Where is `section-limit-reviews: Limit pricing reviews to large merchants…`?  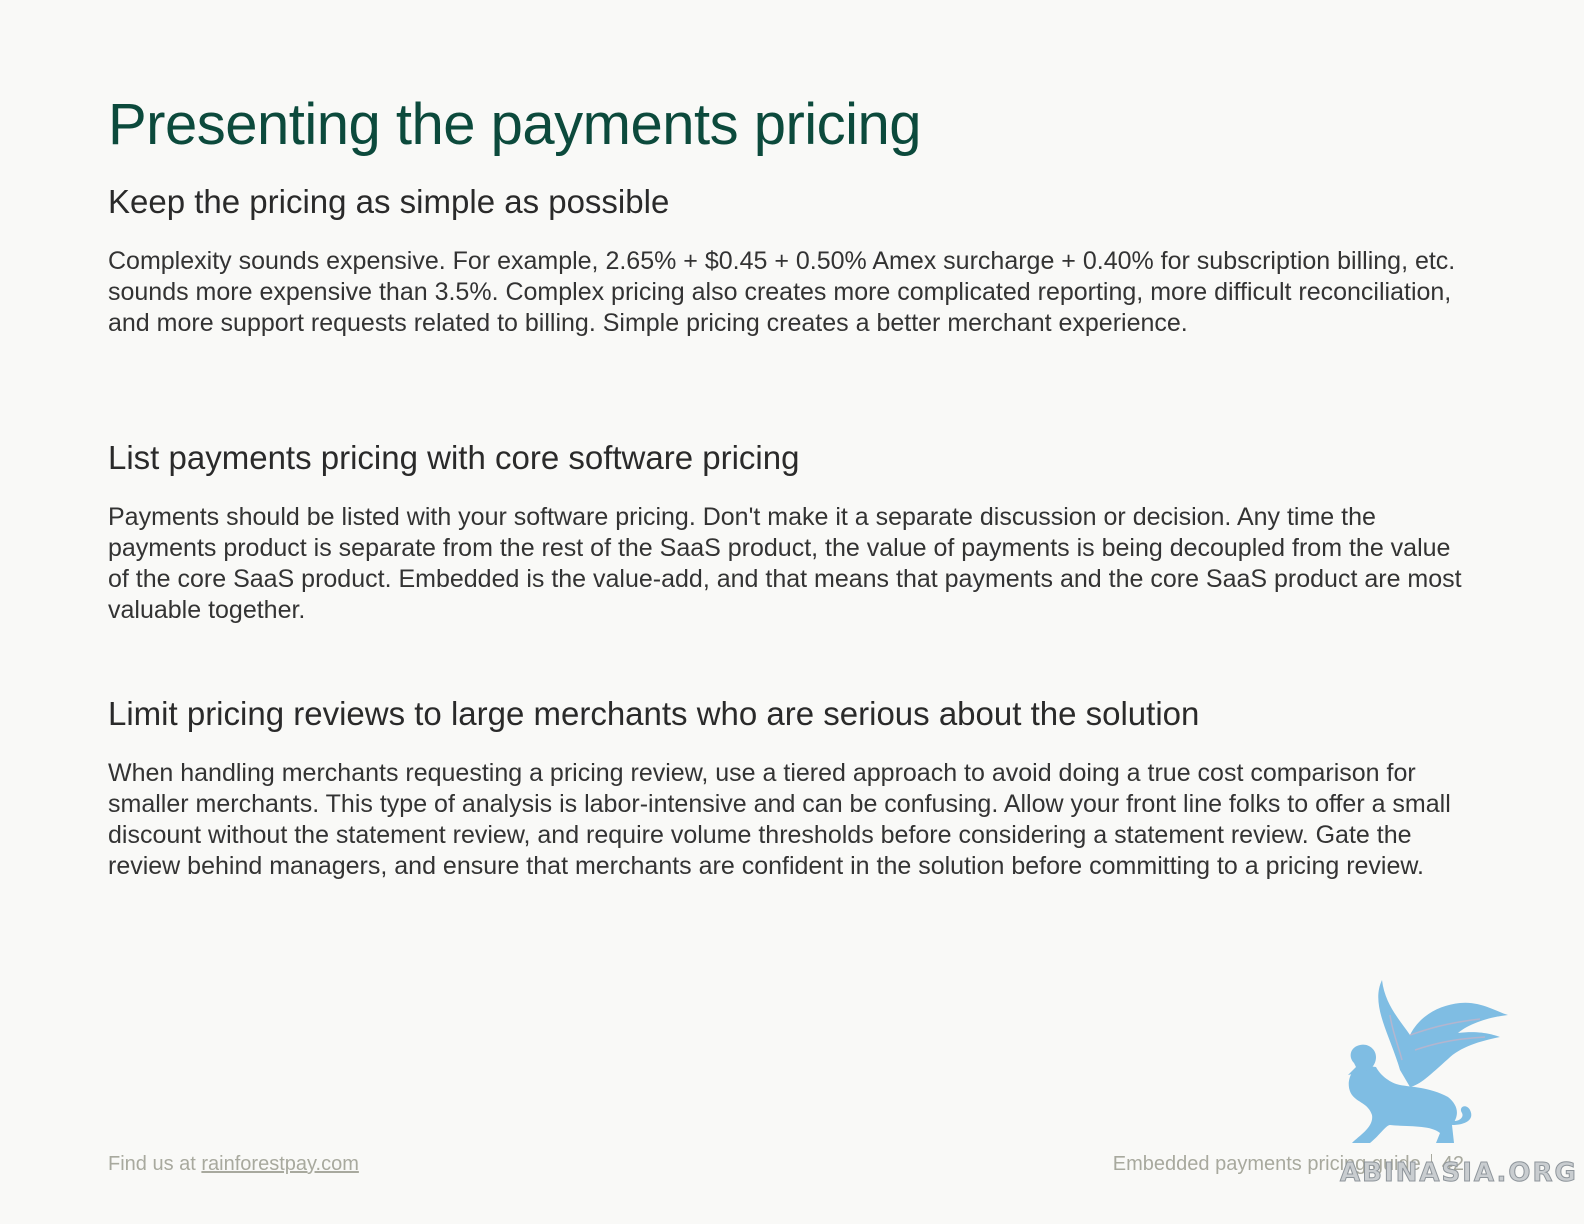 section-limit-reviews: Limit pricing reviews to large merchants… is located at coordinates (793, 788).